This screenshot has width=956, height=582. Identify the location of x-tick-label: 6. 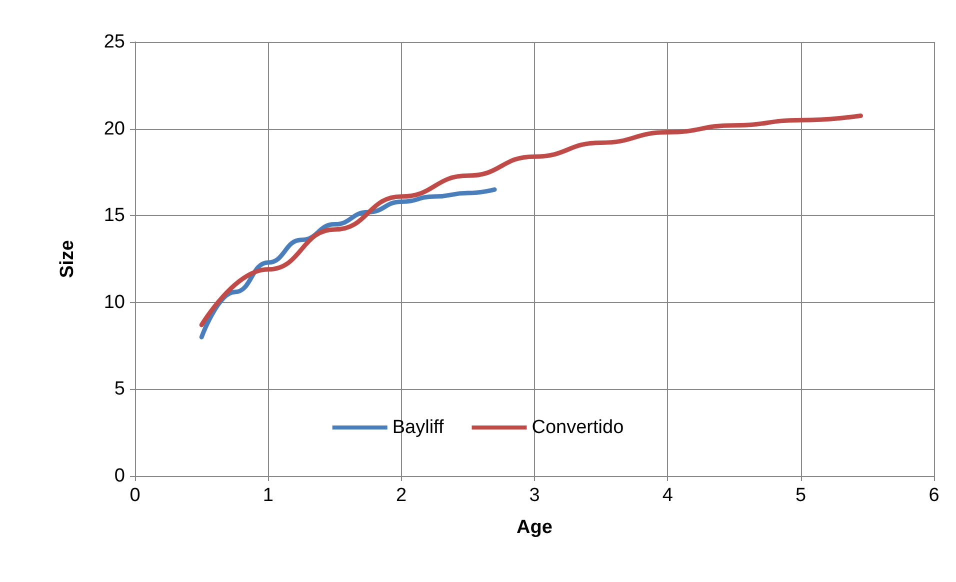
(934, 495).